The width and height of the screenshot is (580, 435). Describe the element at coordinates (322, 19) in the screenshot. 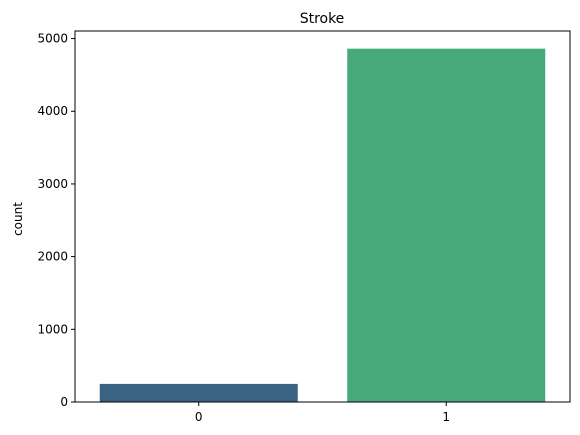

I see `chart-title: Stroke` at that location.